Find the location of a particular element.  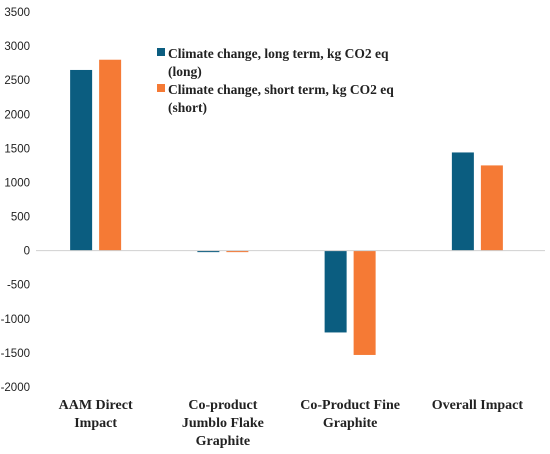

y-tick-label: 0 is located at coordinates (27, 252).